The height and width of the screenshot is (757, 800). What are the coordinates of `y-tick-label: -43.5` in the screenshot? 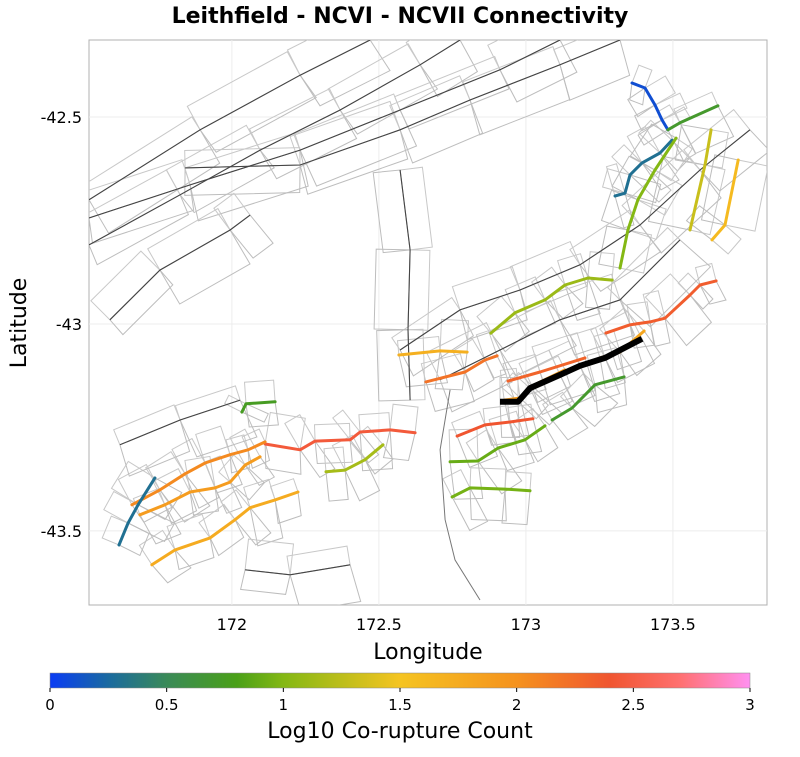 It's located at (61, 531).